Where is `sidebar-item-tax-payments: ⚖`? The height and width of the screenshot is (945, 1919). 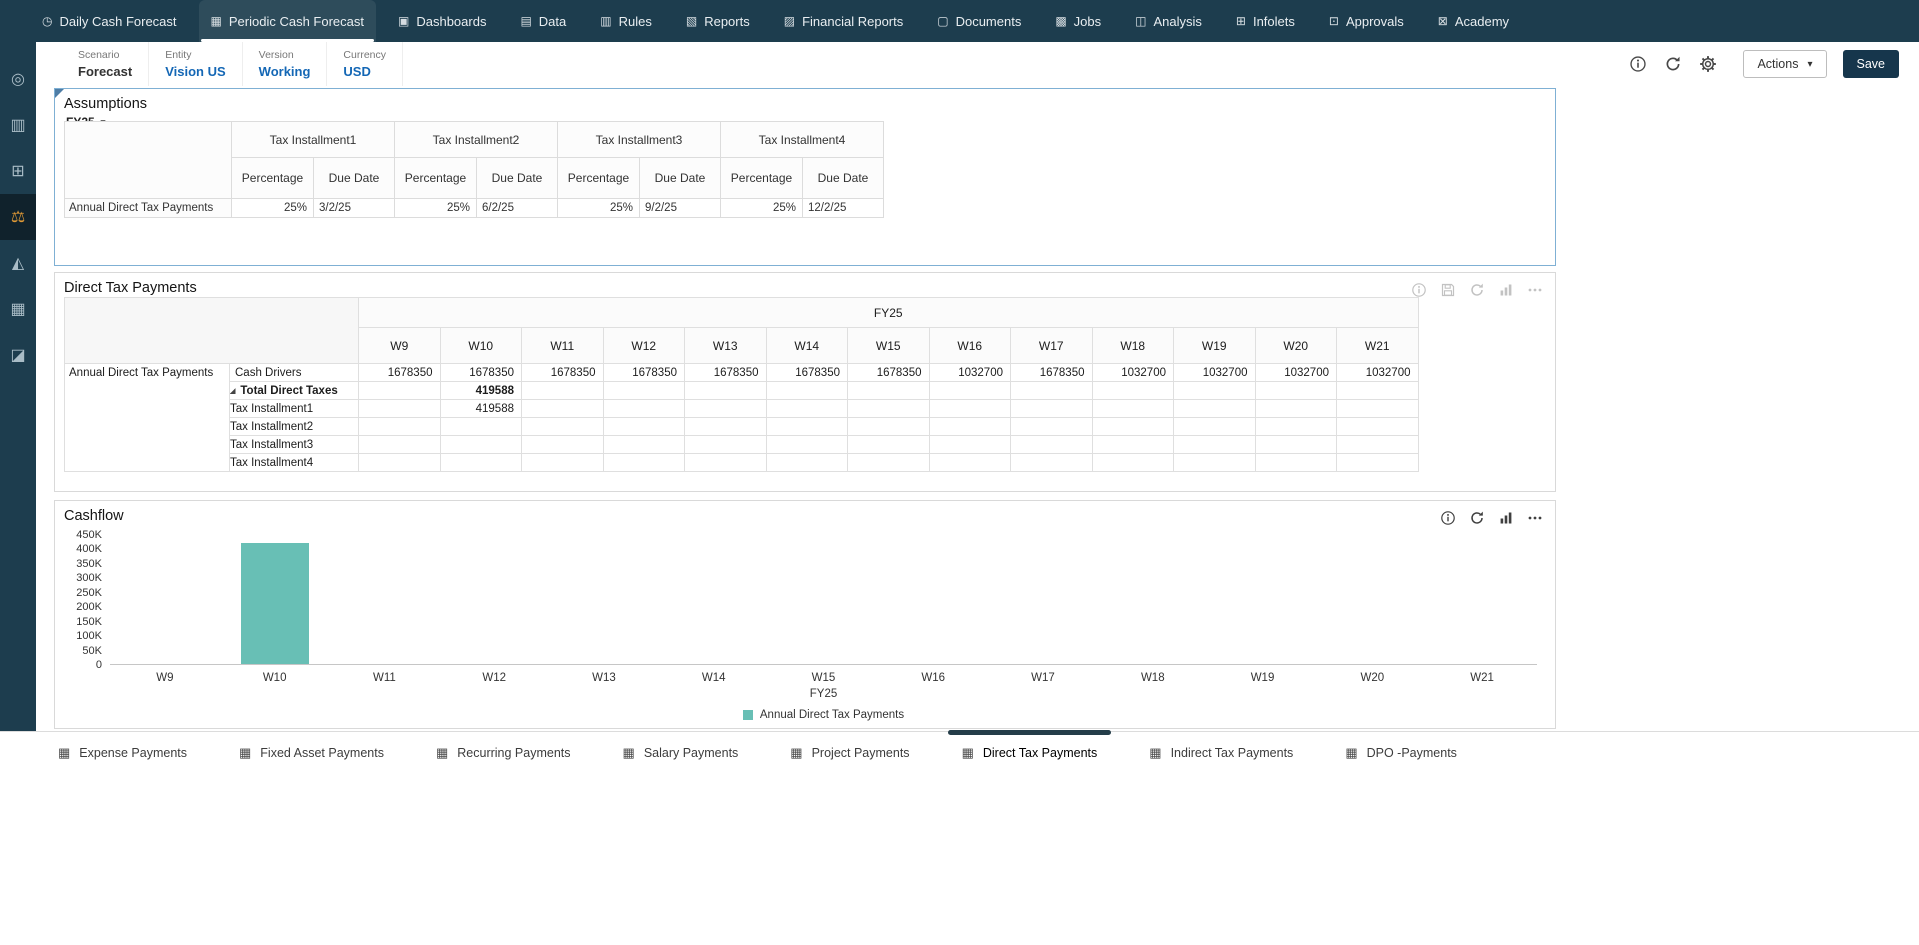 sidebar-item-tax-payments: ⚖ is located at coordinates (18, 217).